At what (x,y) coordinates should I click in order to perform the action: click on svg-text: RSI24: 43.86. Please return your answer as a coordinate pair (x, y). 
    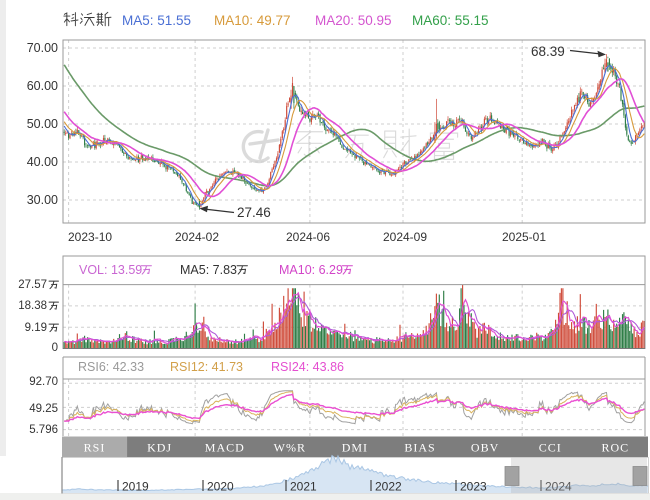
    Looking at the image, I should click on (307, 367).